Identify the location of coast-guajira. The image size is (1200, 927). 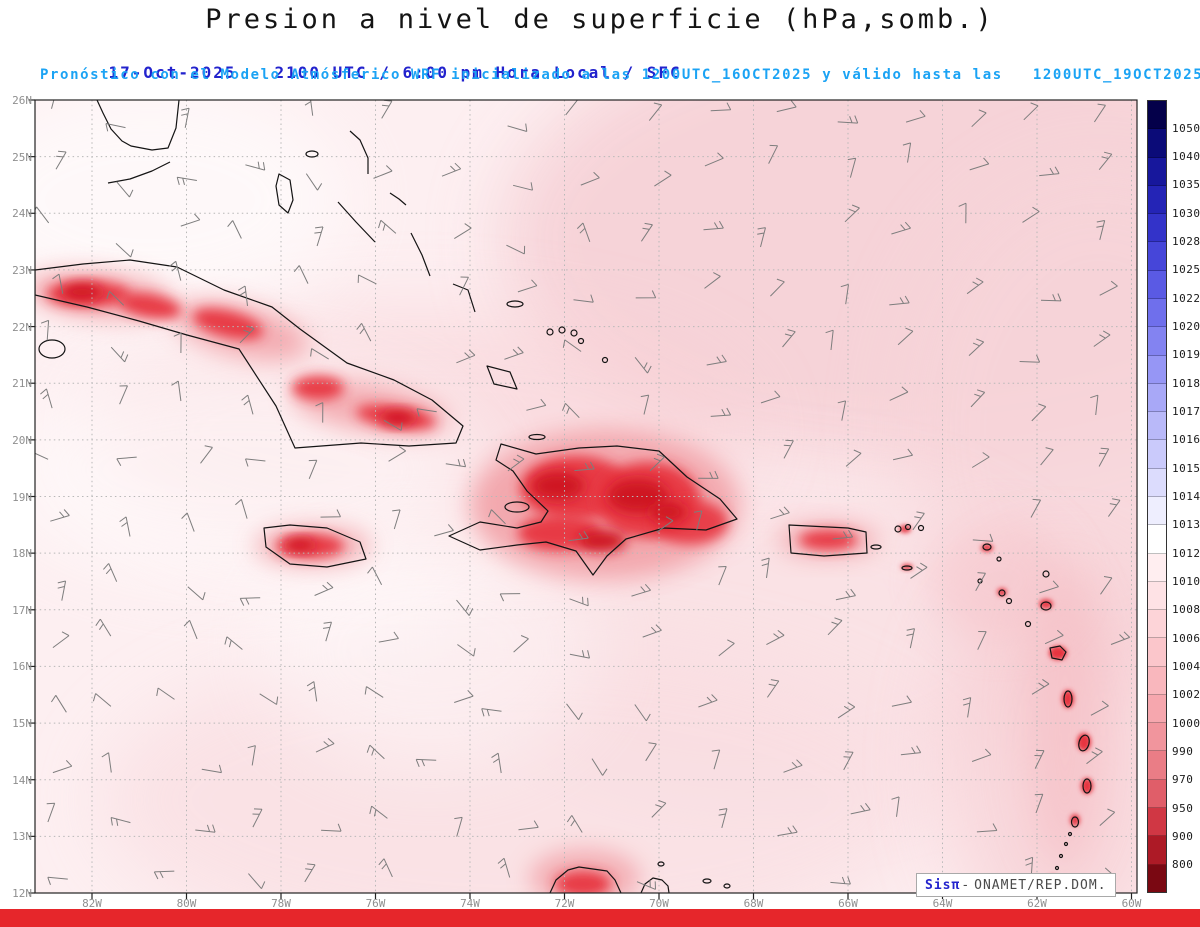
(585, 879).